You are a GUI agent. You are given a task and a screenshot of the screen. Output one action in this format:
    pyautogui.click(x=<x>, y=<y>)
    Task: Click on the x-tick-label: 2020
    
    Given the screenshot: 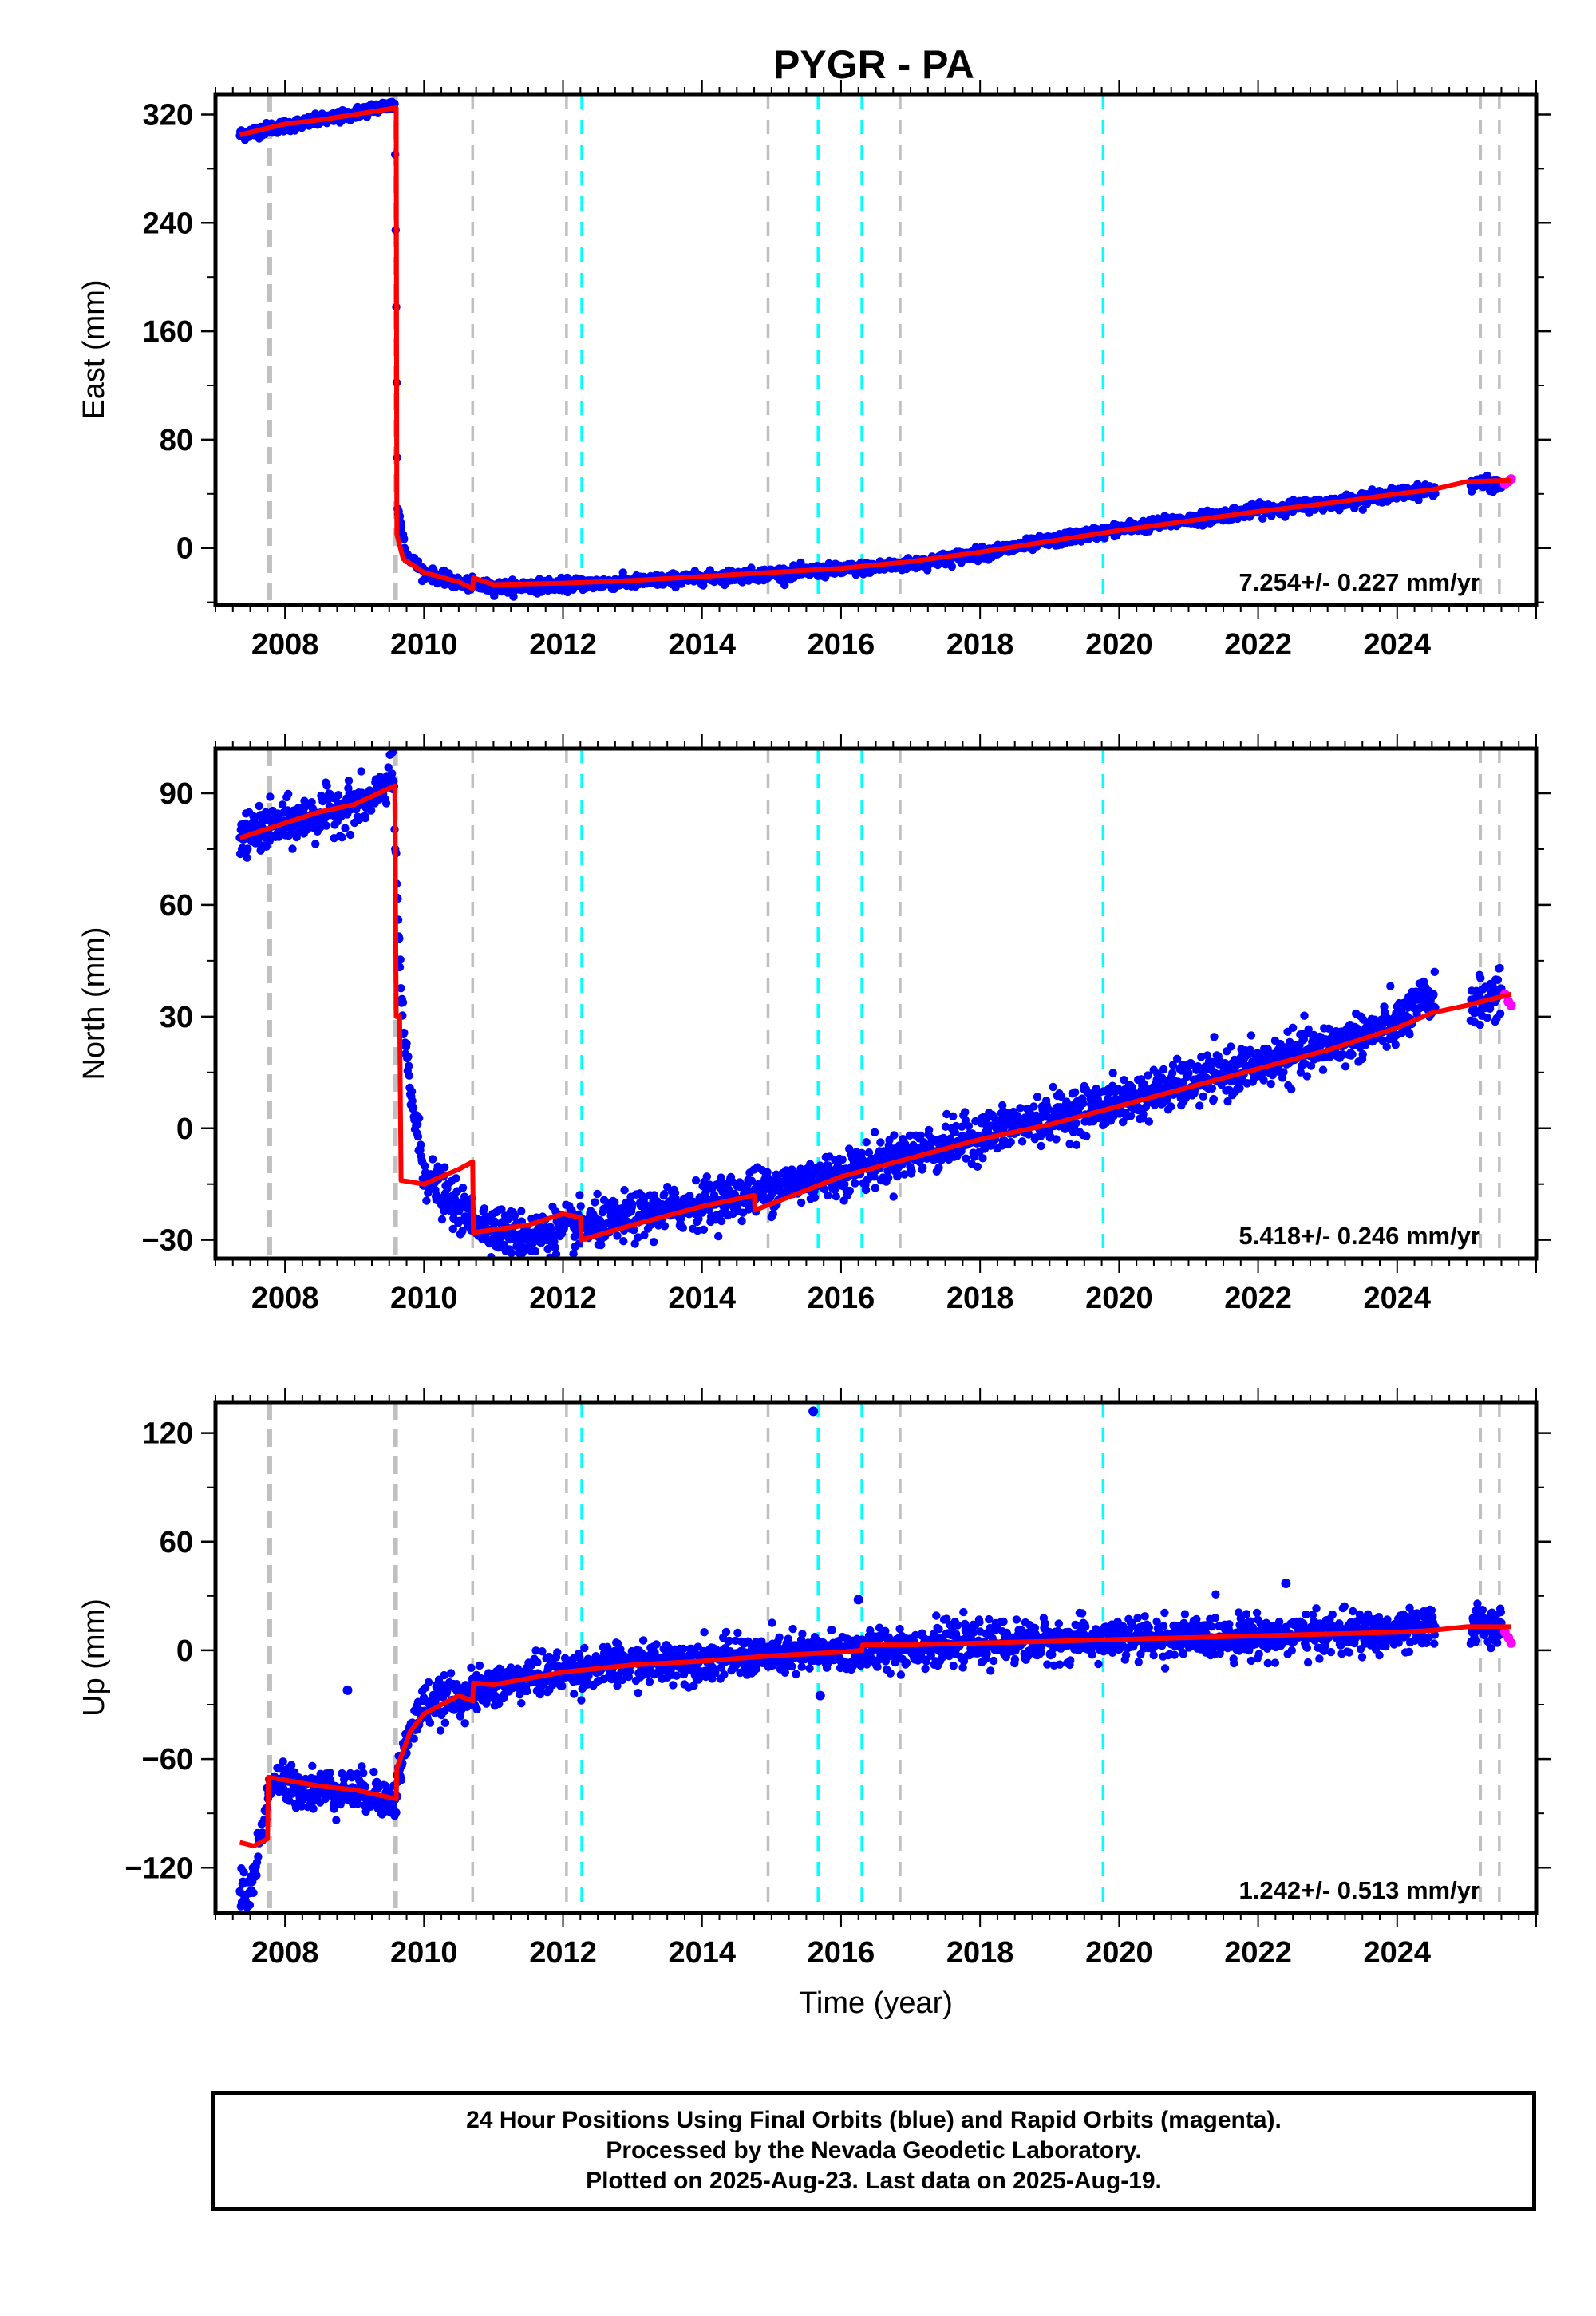 What is the action you would take?
    pyautogui.click(x=1119, y=645)
    